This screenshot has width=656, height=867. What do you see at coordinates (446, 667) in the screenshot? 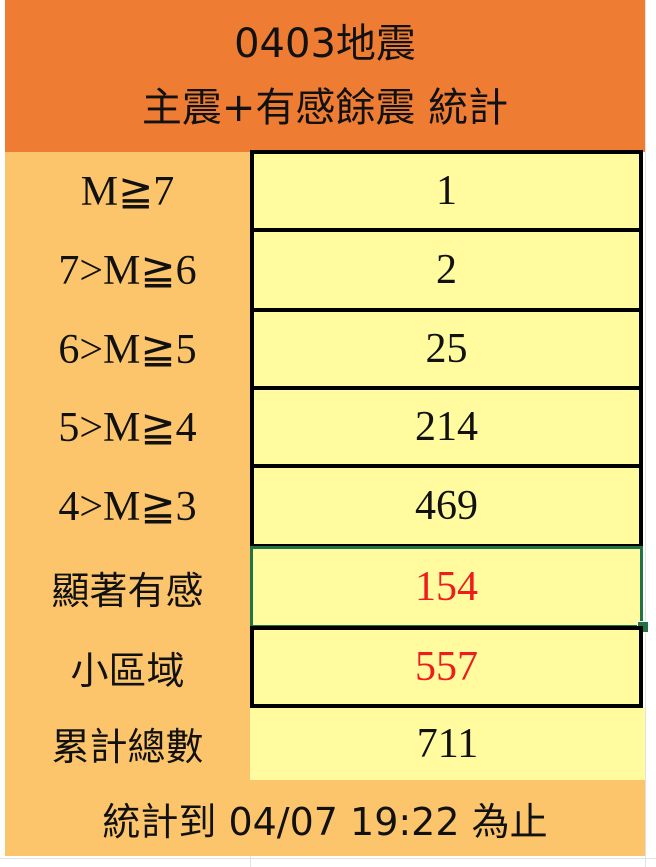
I see `row-value-local: 557` at bounding box center [446, 667].